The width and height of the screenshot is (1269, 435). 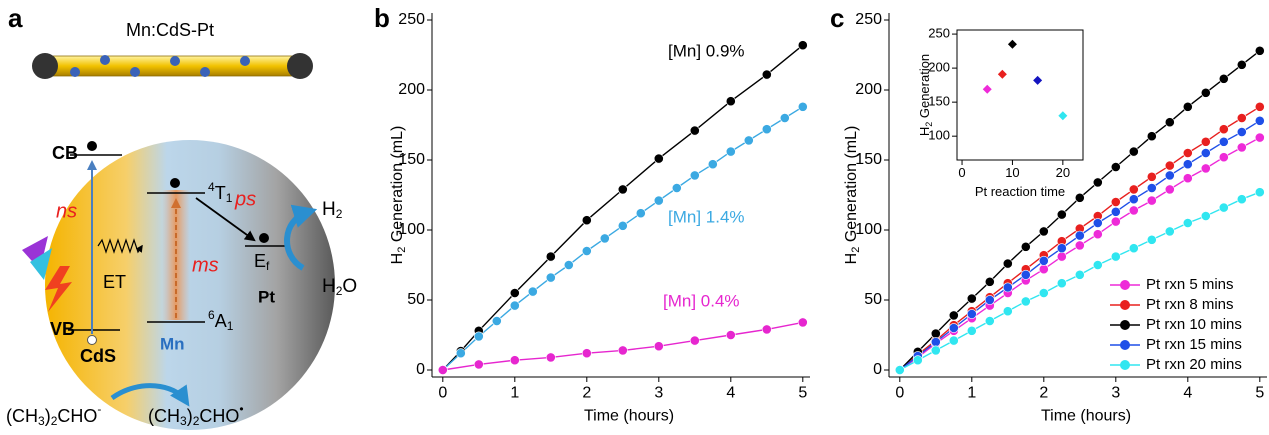 I want to click on term: E, so click(x=260, y=261).